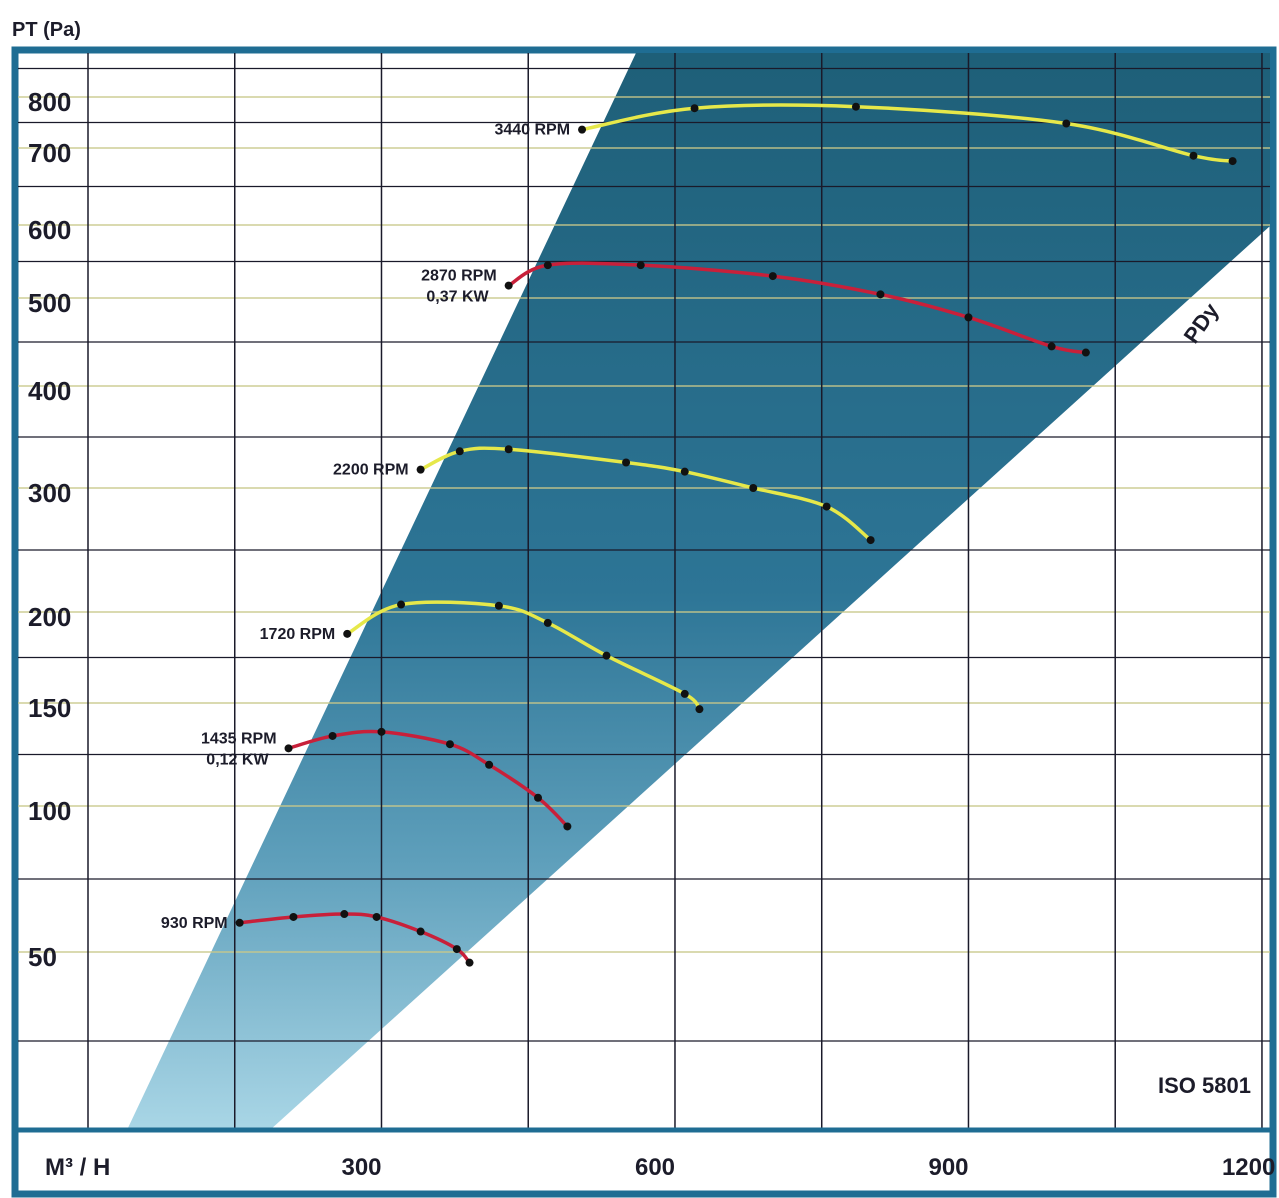  I want to click on x-axis-title: M³ / H, so click(77, 1167).